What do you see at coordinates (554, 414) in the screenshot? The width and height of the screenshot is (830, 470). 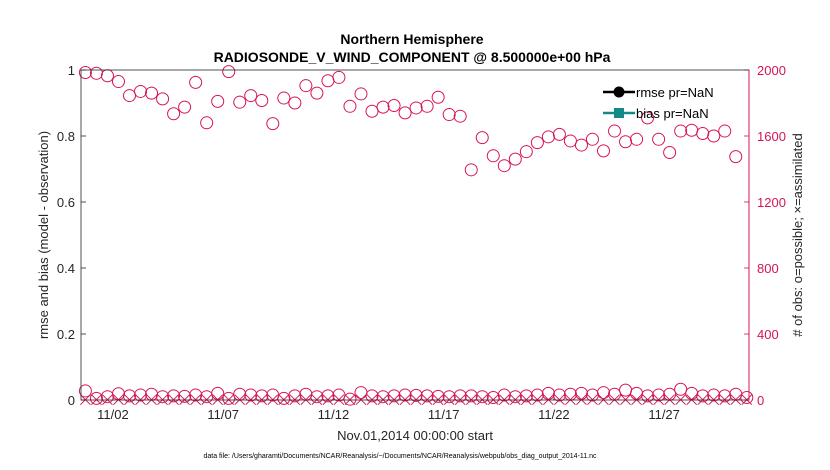 I see `x-tick-label: 11/22` at bounding box center [554, 414].